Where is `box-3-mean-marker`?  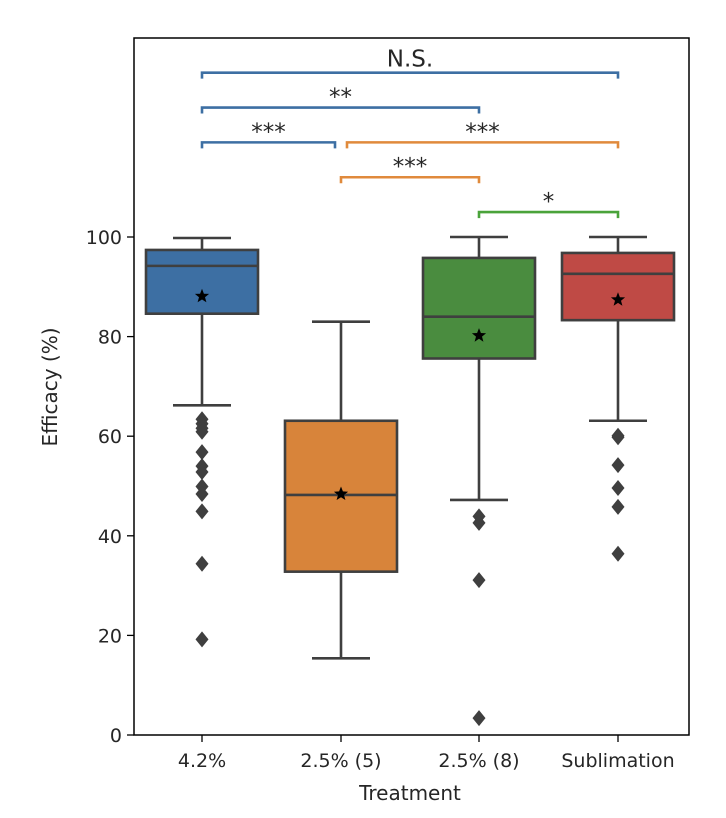 box-3-mean-marker is located at coordinates (618, 299).